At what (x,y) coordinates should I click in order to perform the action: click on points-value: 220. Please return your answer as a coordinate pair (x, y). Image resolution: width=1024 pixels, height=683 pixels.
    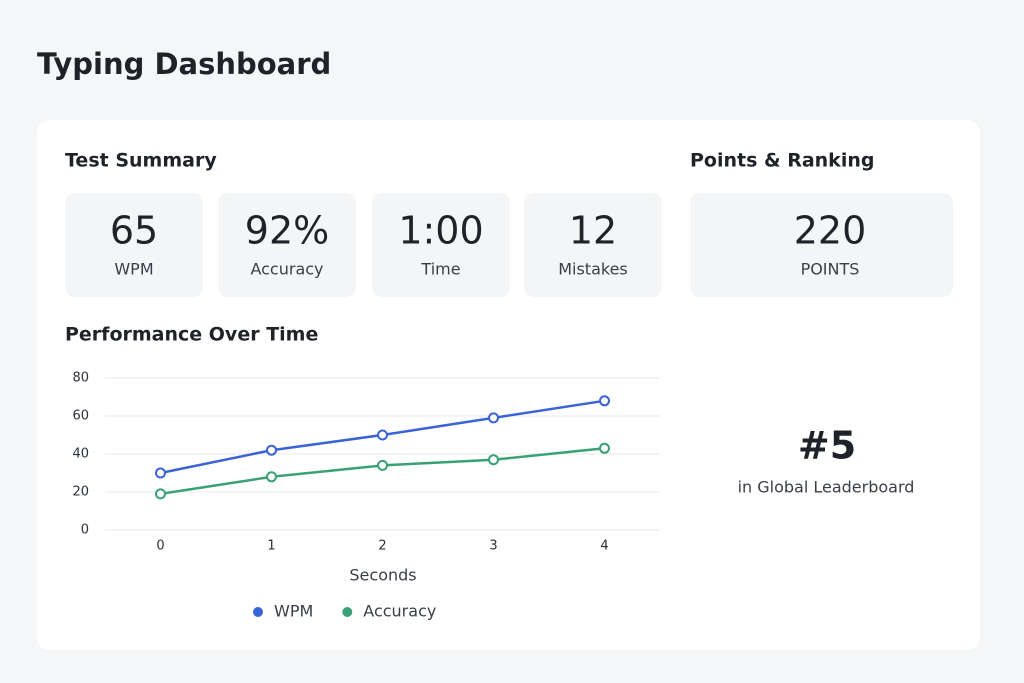
    Looking at the image, I should click on (830, 231).